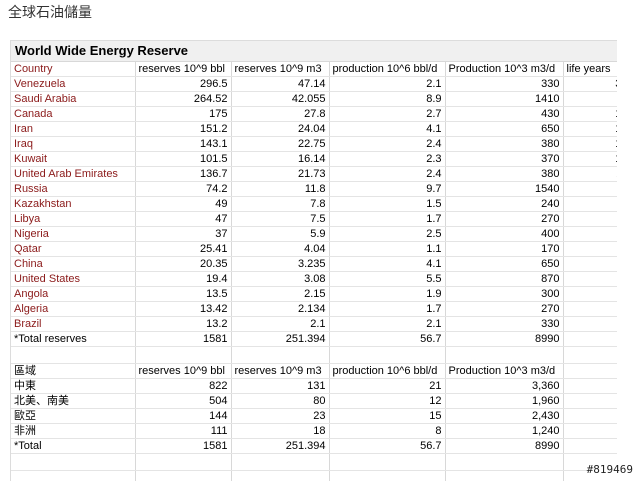  I want to click on country-name: Algeria, so click(73, 309).